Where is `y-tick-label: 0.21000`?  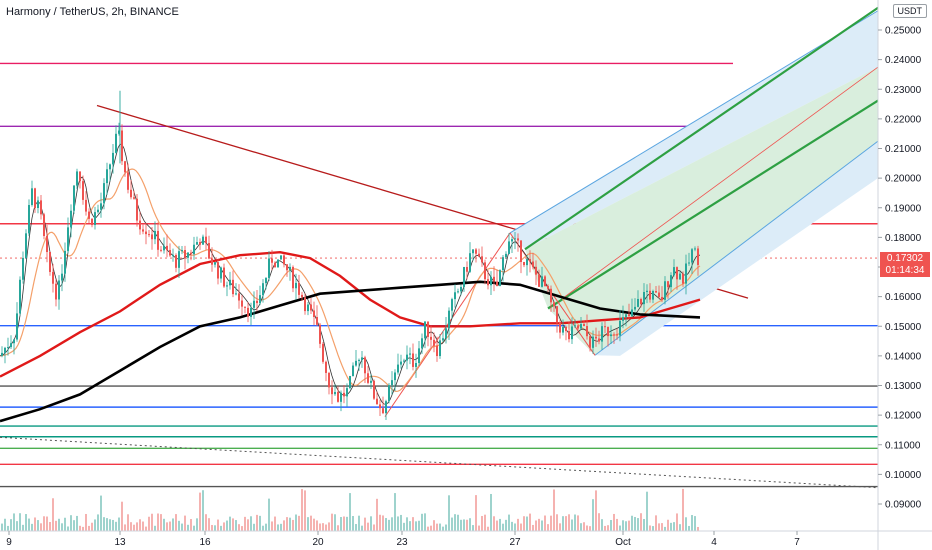
y-tick-label: 0.21000 is located at coordinates (903, 149).